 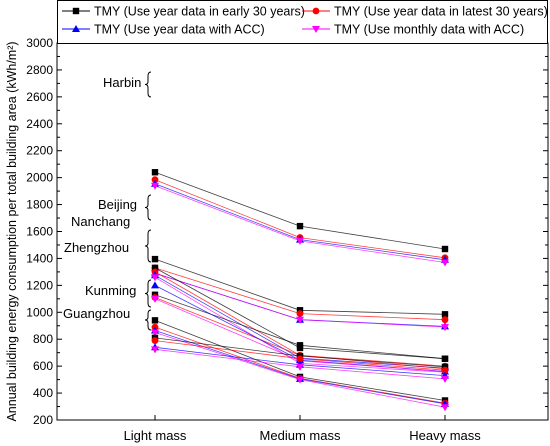 I want to click on y-tick-label: 2200, so click(x=39, y=151).